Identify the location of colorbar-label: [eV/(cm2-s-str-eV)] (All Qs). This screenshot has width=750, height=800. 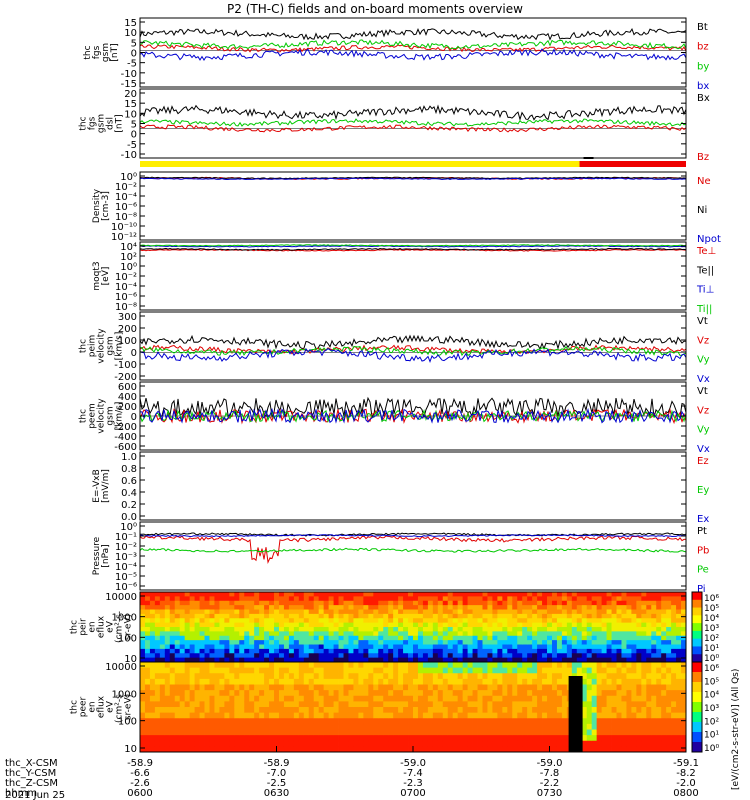
(736, 729).